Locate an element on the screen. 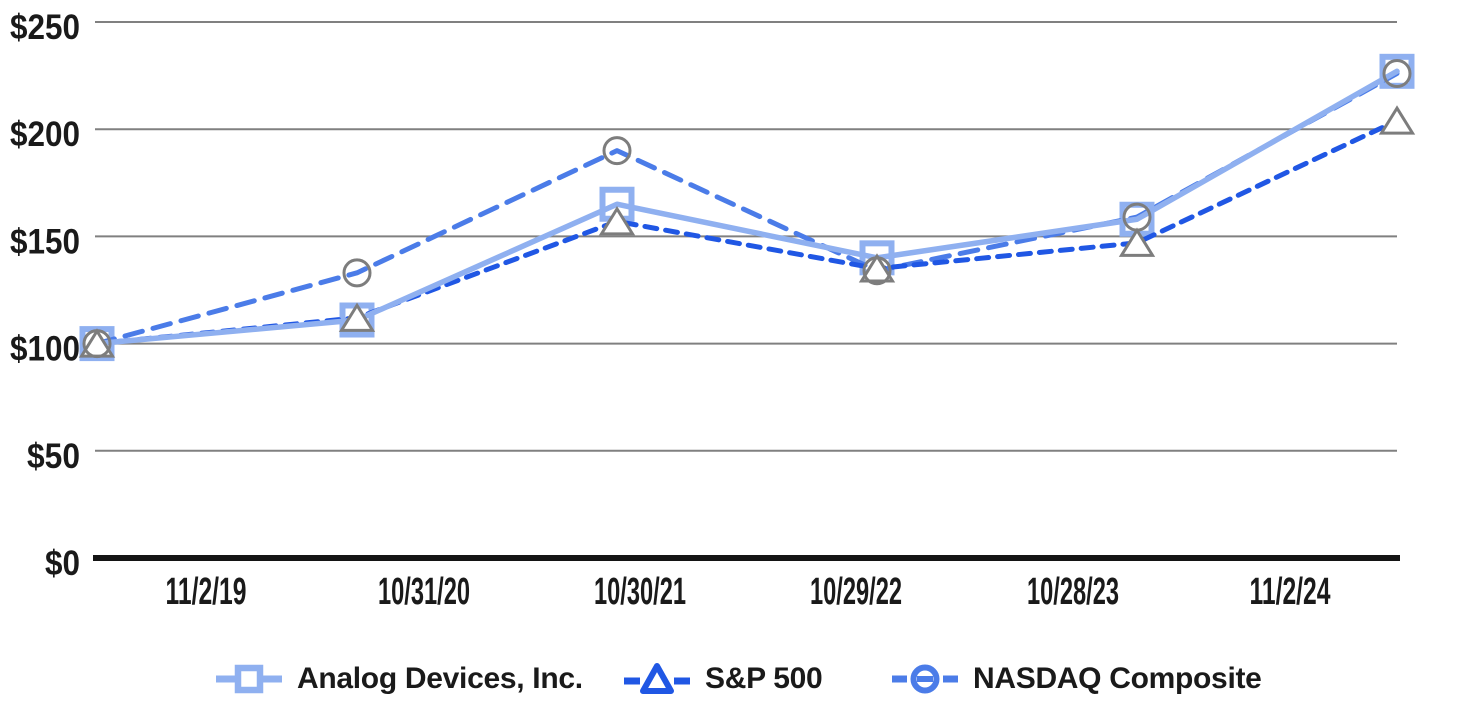  x-tick-label: 10/29/22 is located at coordinates (856, 592).